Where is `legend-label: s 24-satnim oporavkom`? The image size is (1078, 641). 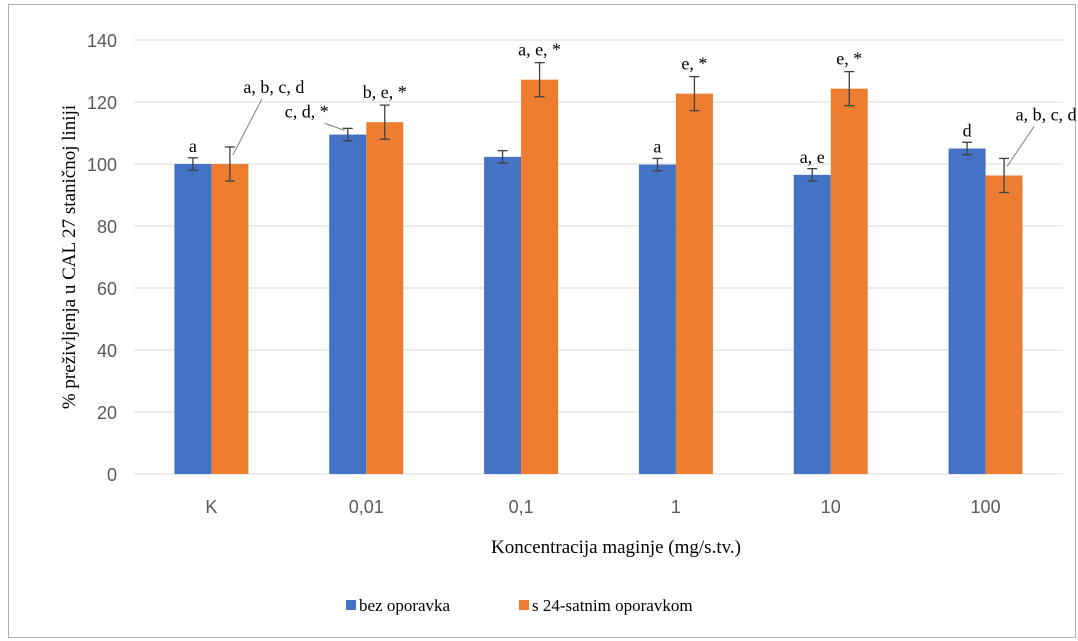 legend-label: s 24-satnim oporavkom is located at coordinates (612, 605).